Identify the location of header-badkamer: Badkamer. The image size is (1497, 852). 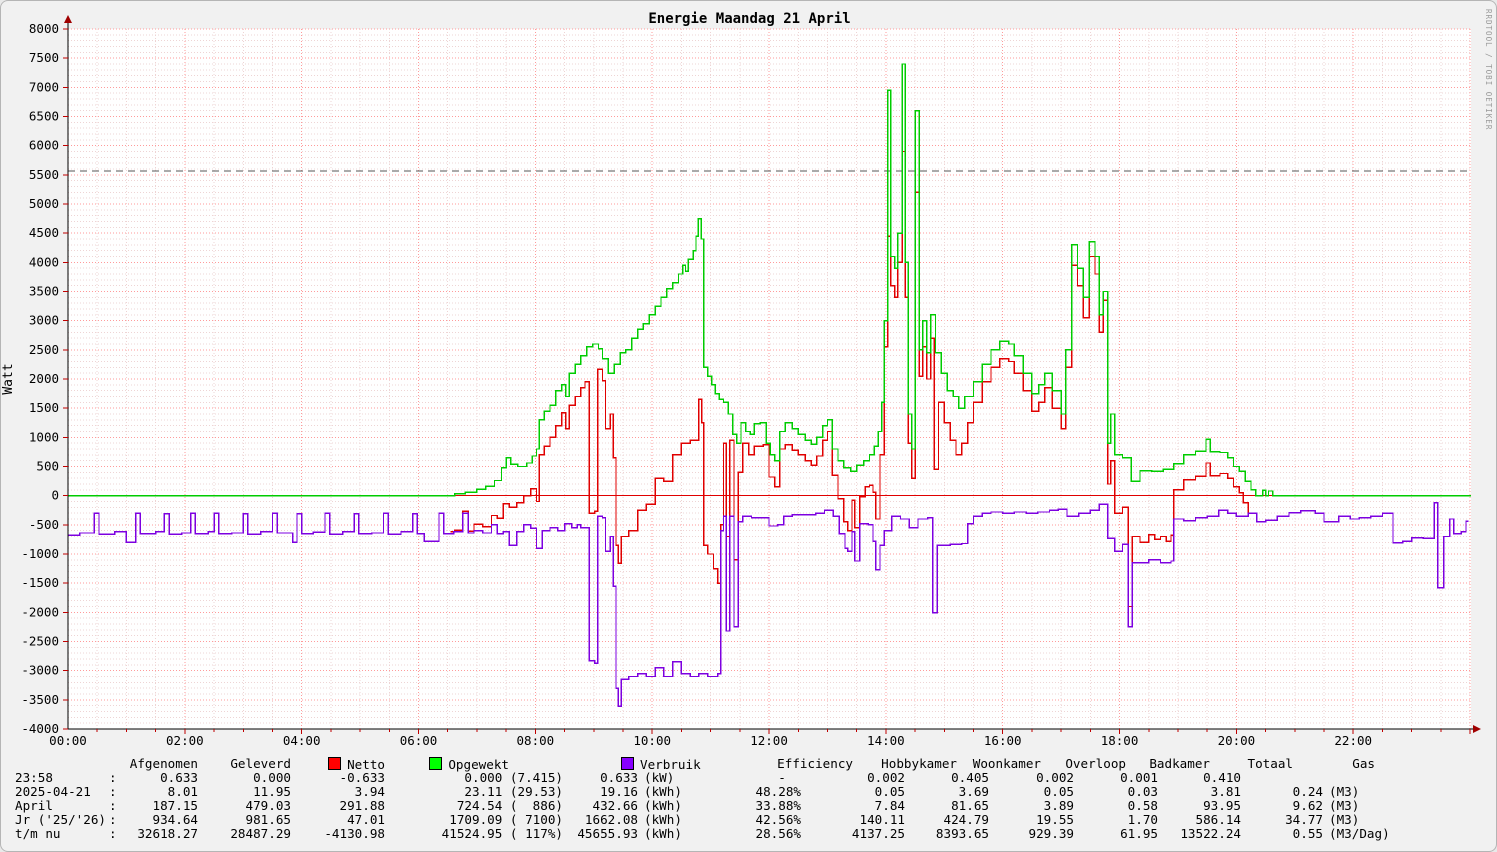
(1179, 763).